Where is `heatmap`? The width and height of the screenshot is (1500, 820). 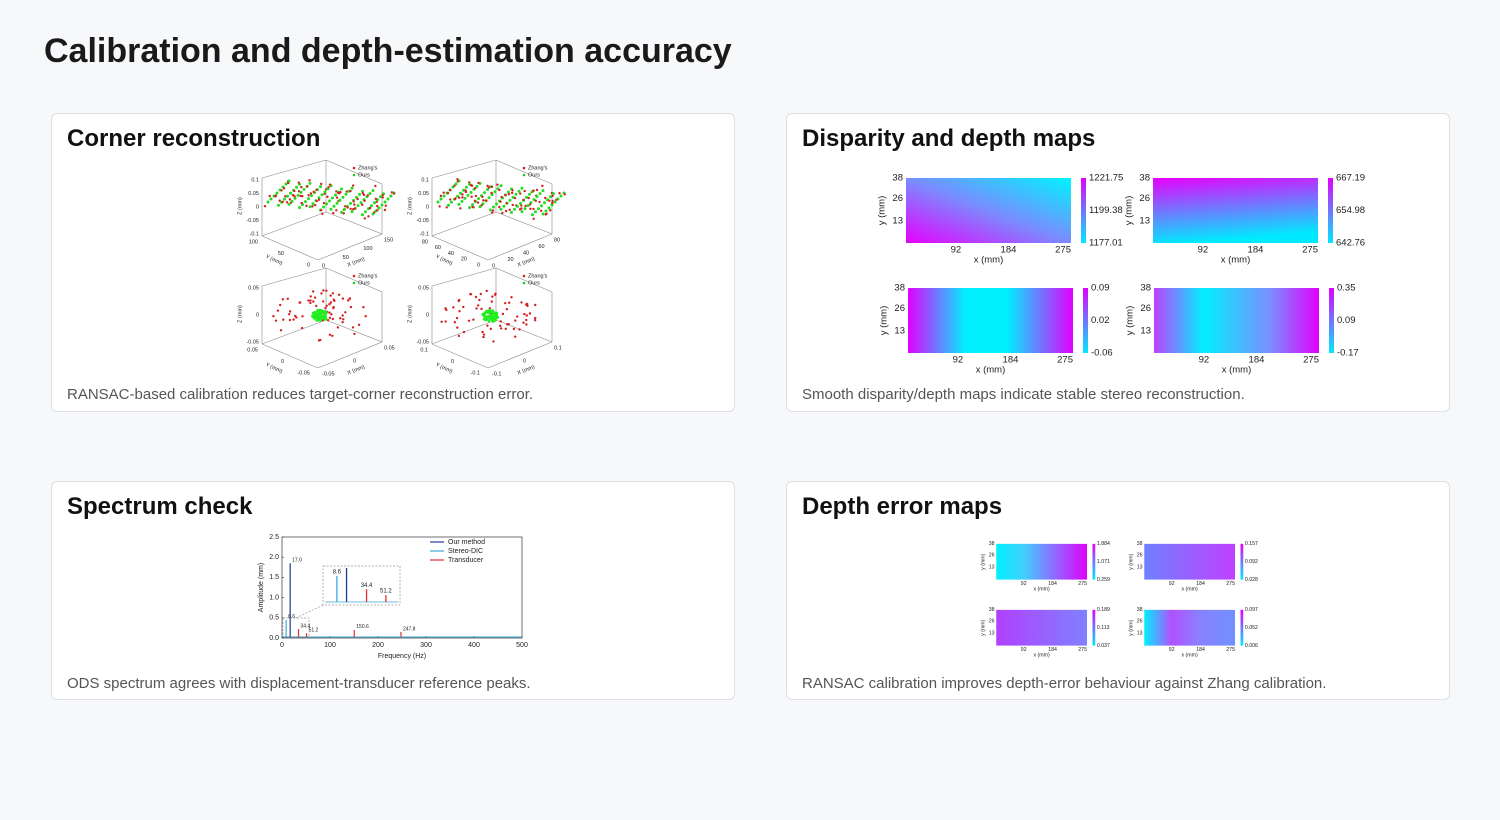 heatmap is located at coordinates (1189, 561).